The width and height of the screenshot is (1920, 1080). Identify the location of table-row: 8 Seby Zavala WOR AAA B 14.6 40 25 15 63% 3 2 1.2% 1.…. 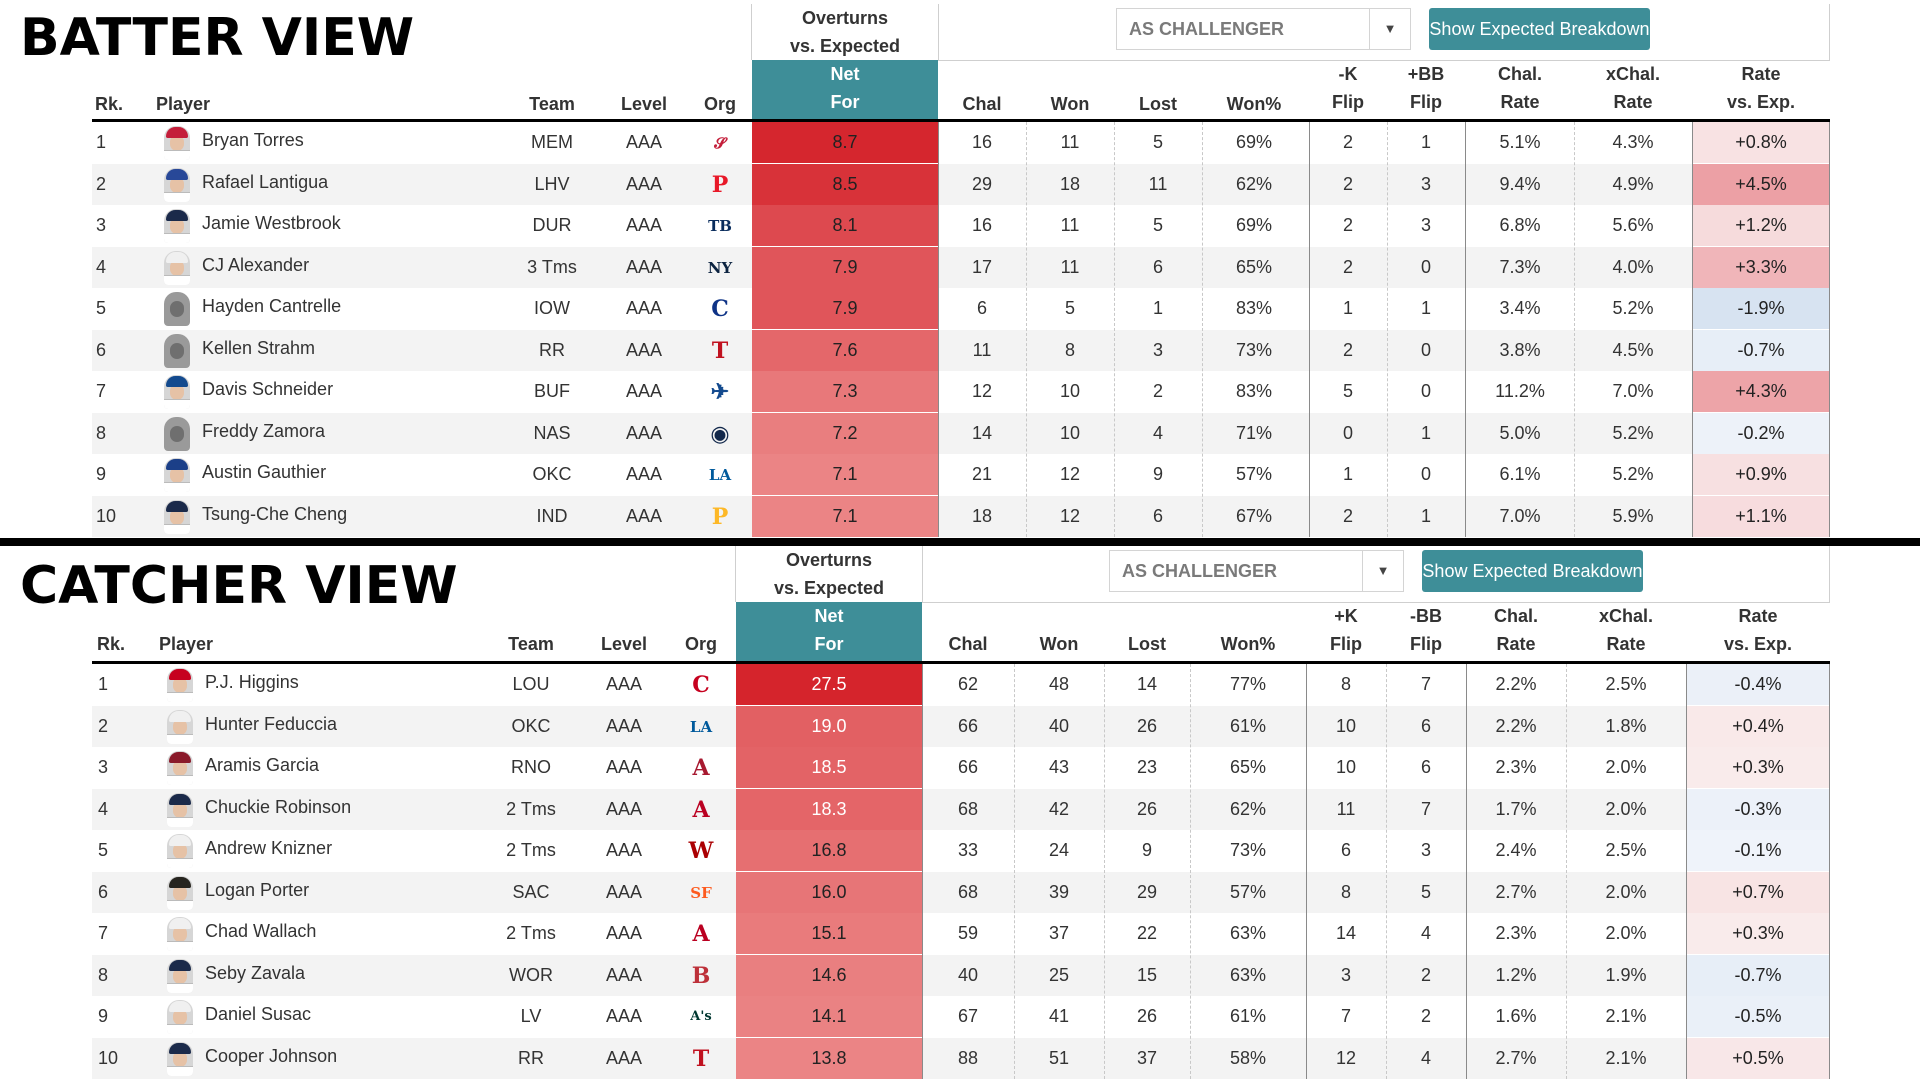
(961, 975).